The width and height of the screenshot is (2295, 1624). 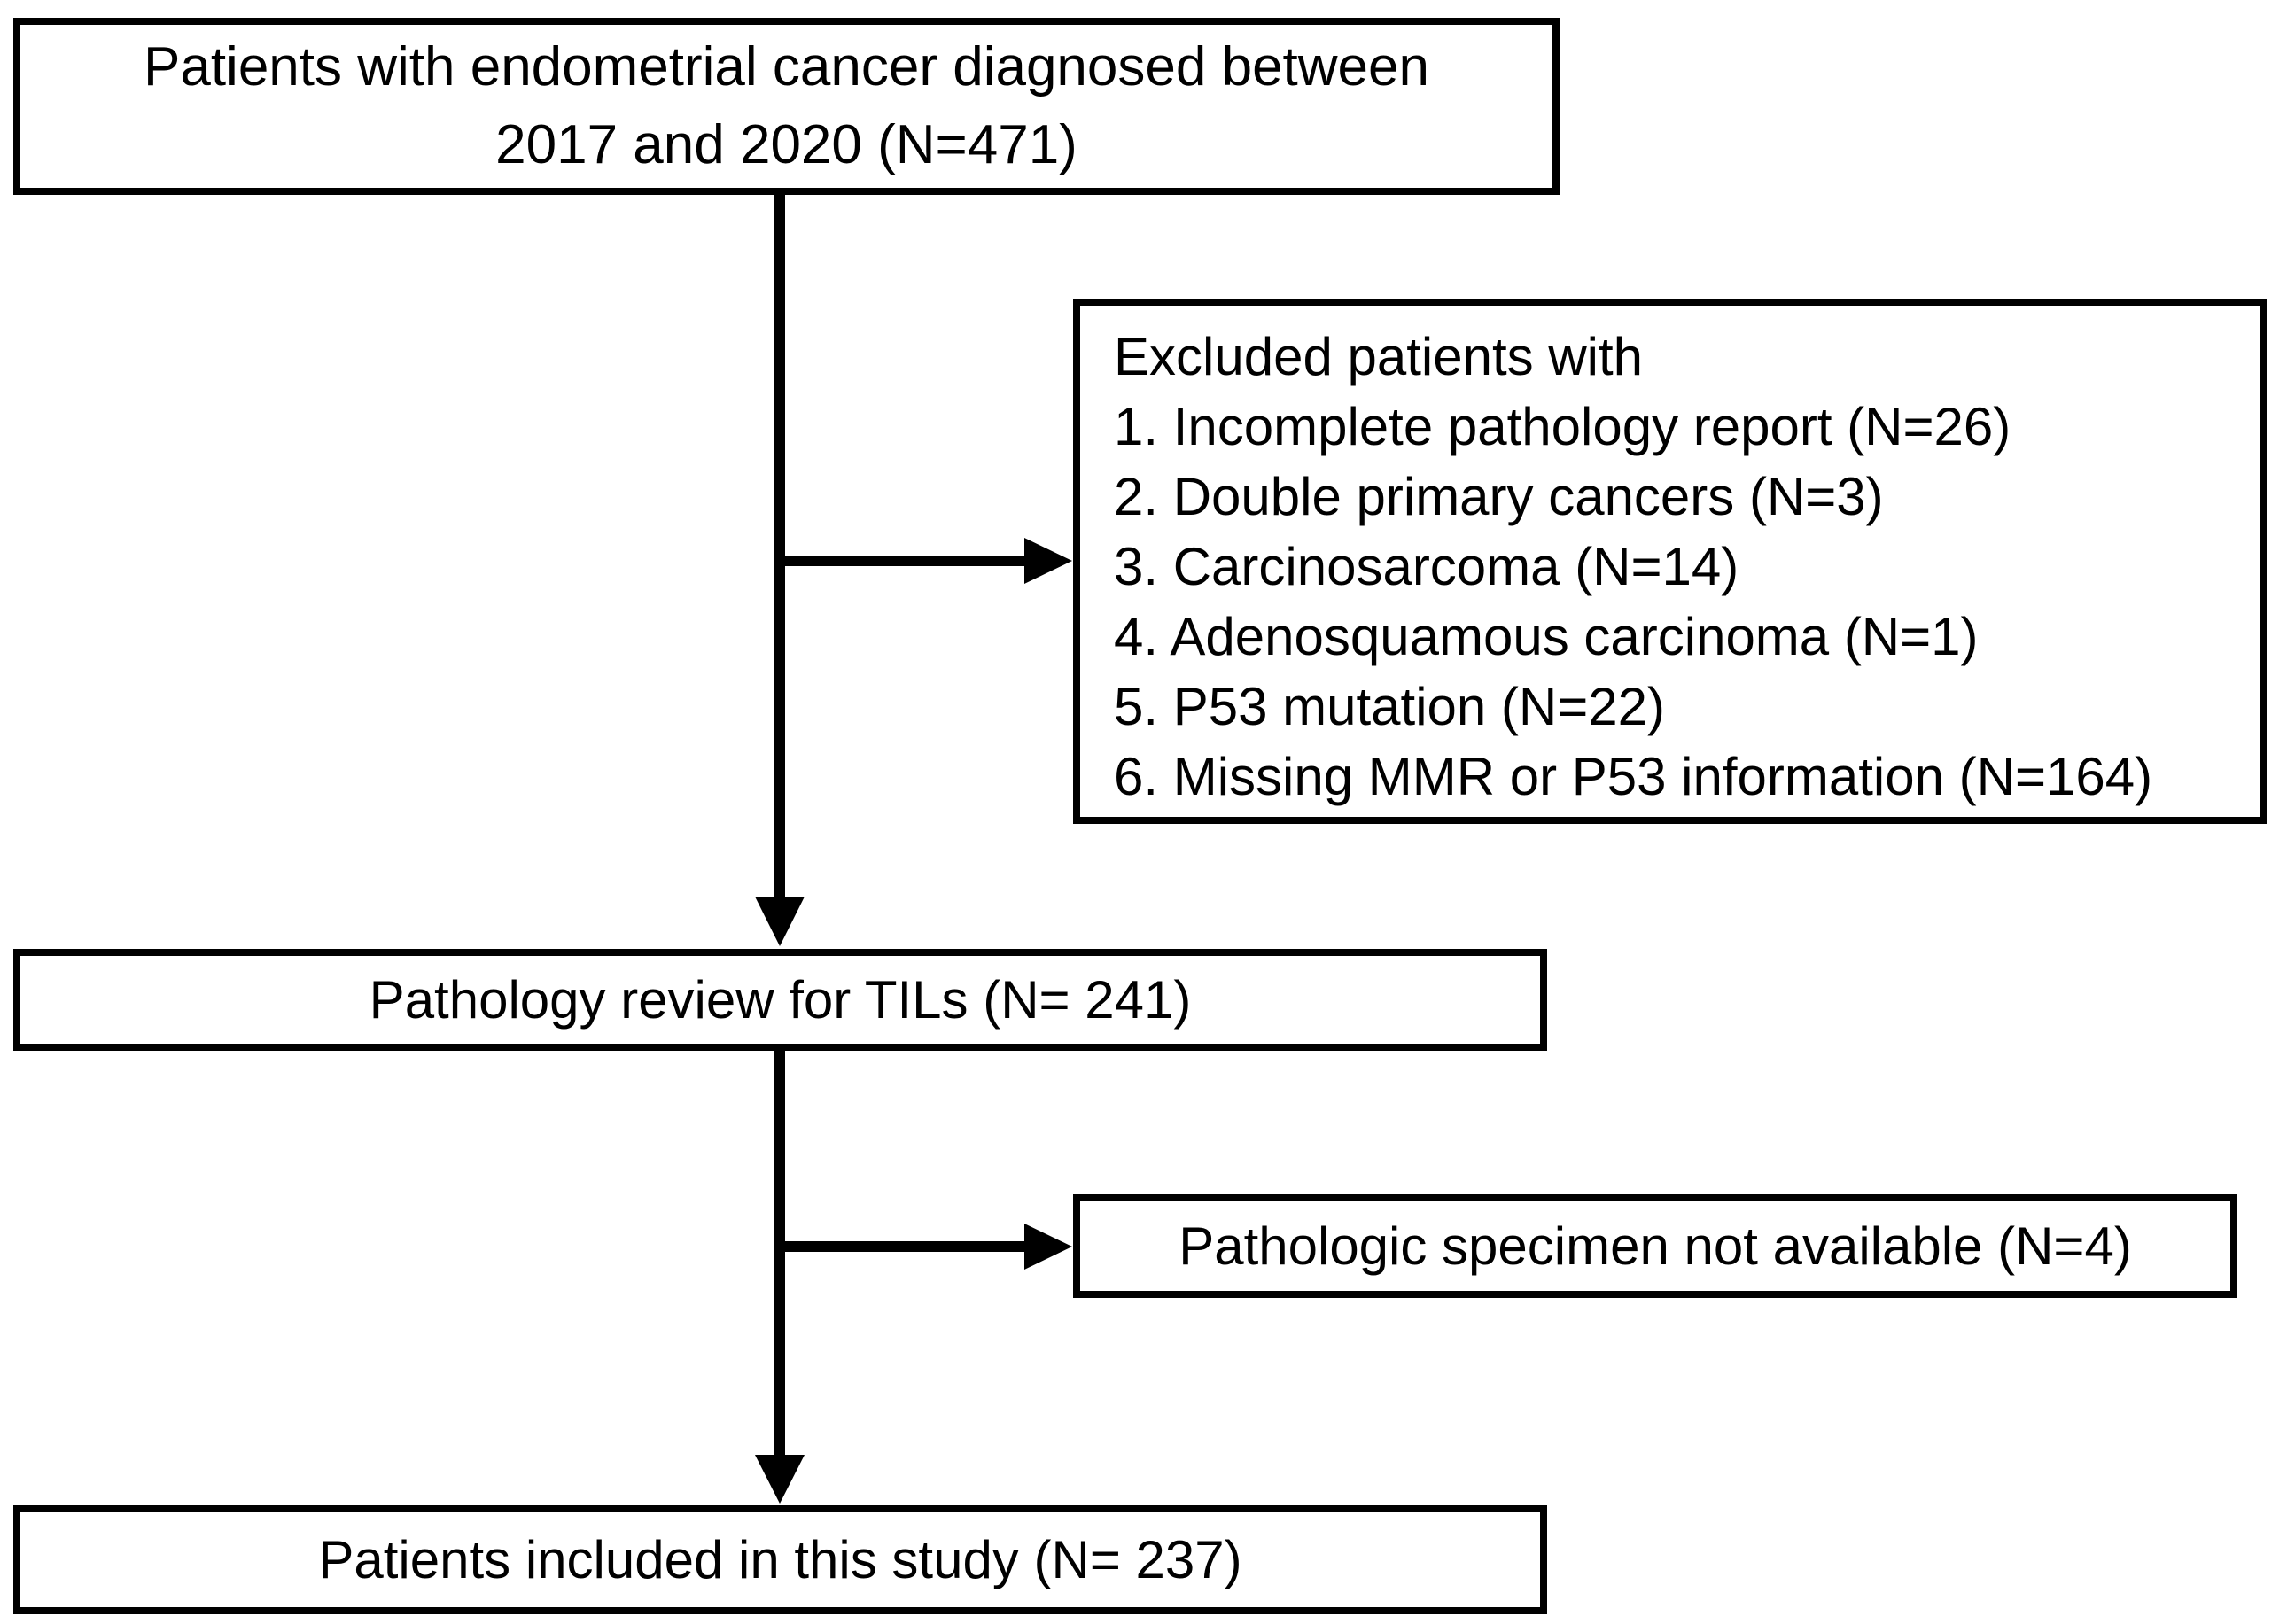 What do you see at coordinates (1048, 561) in the screenshot?
I see `arrowhead-right-excluded-icon` at bounding box center [1048, 561].